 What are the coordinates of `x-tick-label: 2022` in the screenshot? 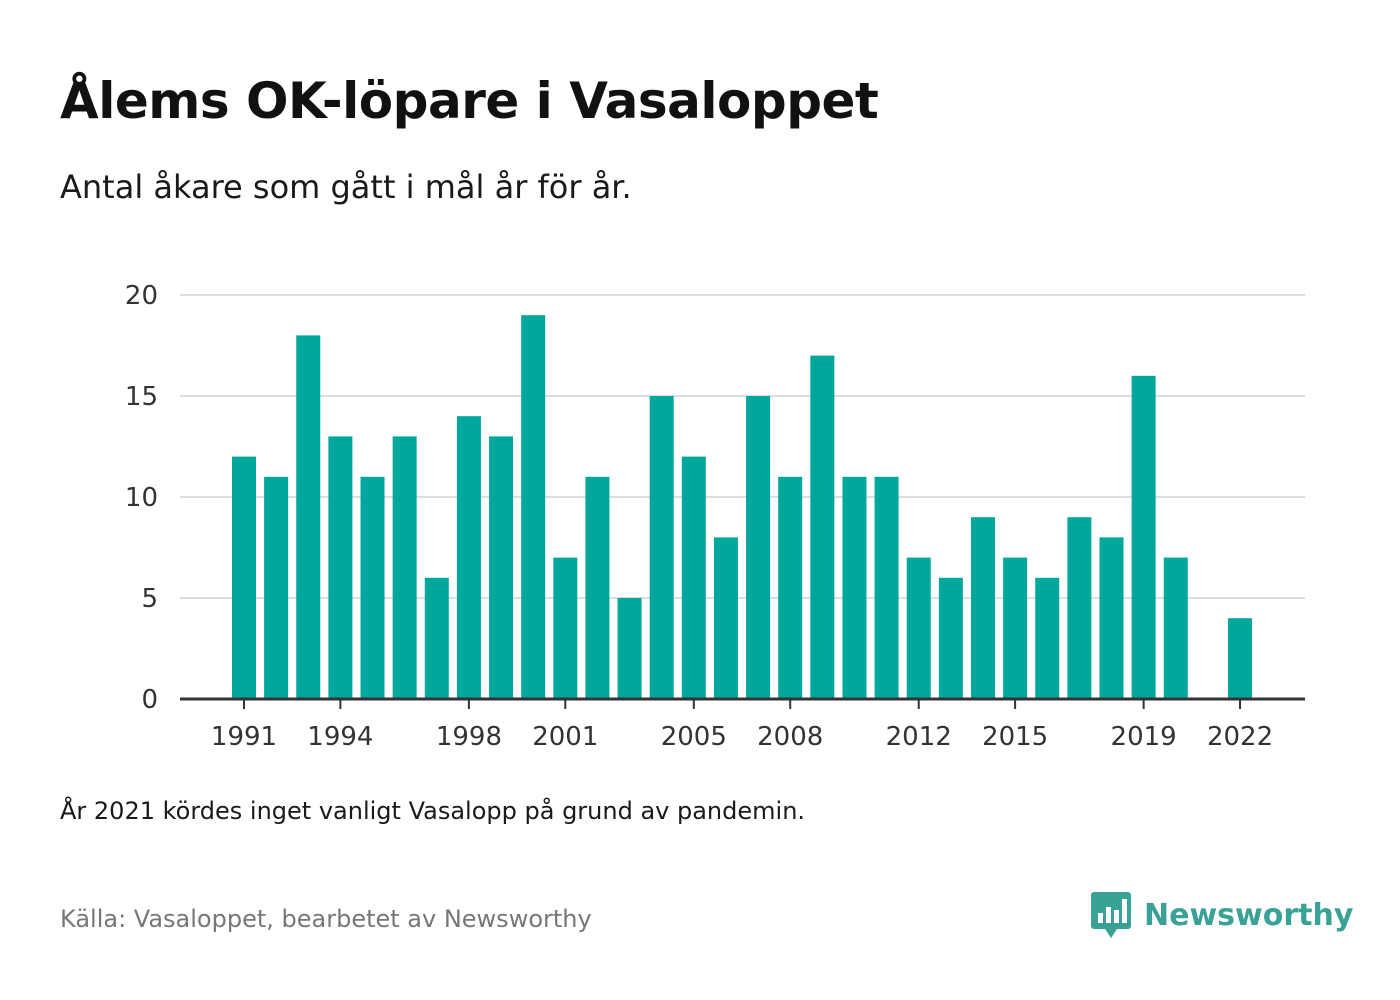 It's located at (1240, 737).